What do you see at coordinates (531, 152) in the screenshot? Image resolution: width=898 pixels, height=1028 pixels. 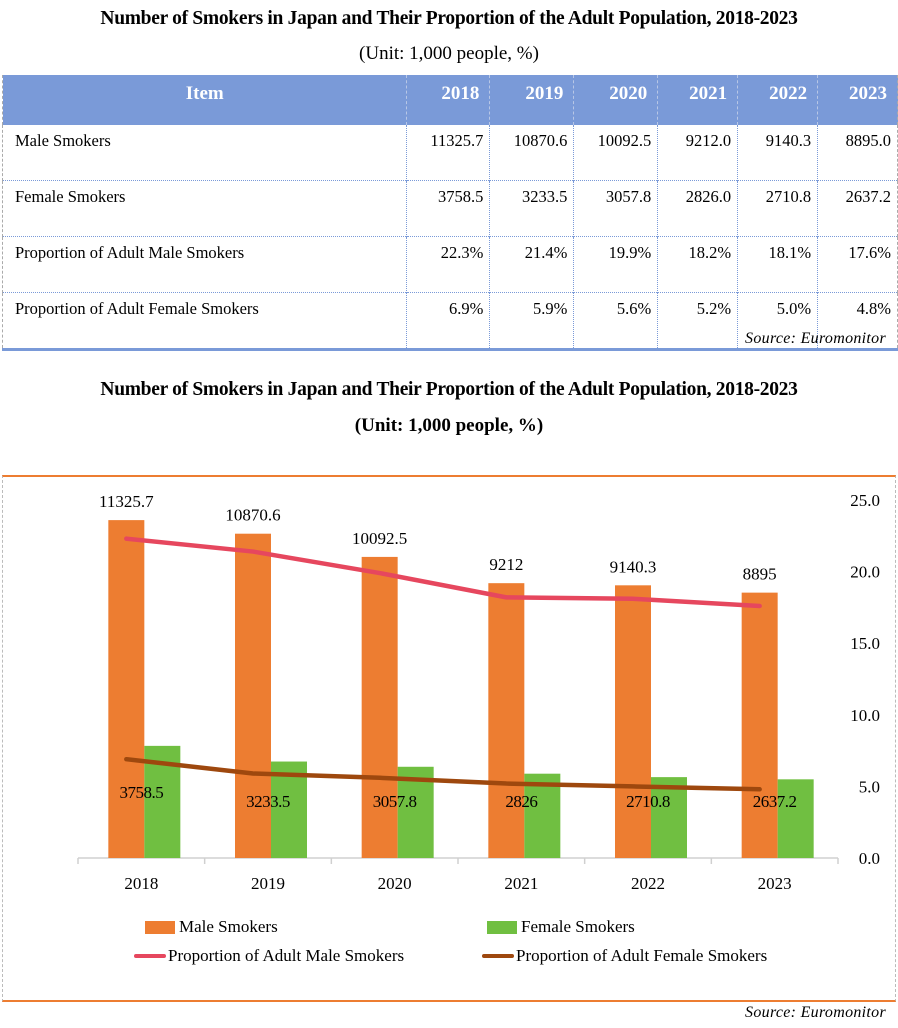 I see `cell: 10870.6` at bounding box center [531, 152].